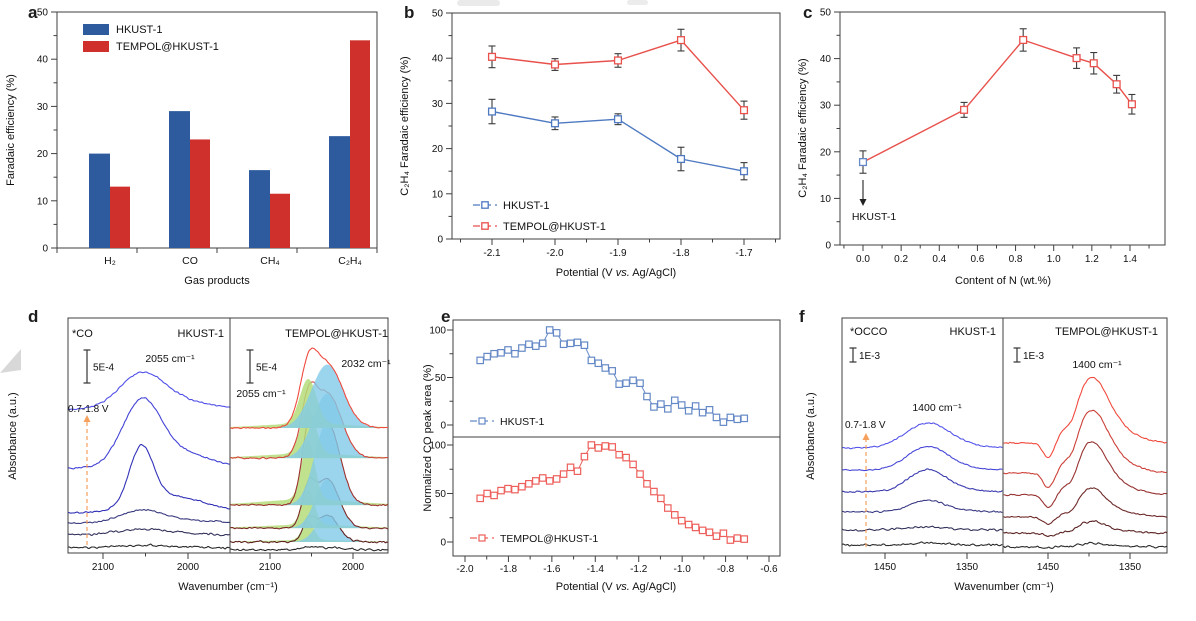 The height and width of the screenshot is (621, 1196). What do you see at coordinates (726, 569) in the screenshot?
I see `svg-text: -0.8` at bounding box center [726, 569].